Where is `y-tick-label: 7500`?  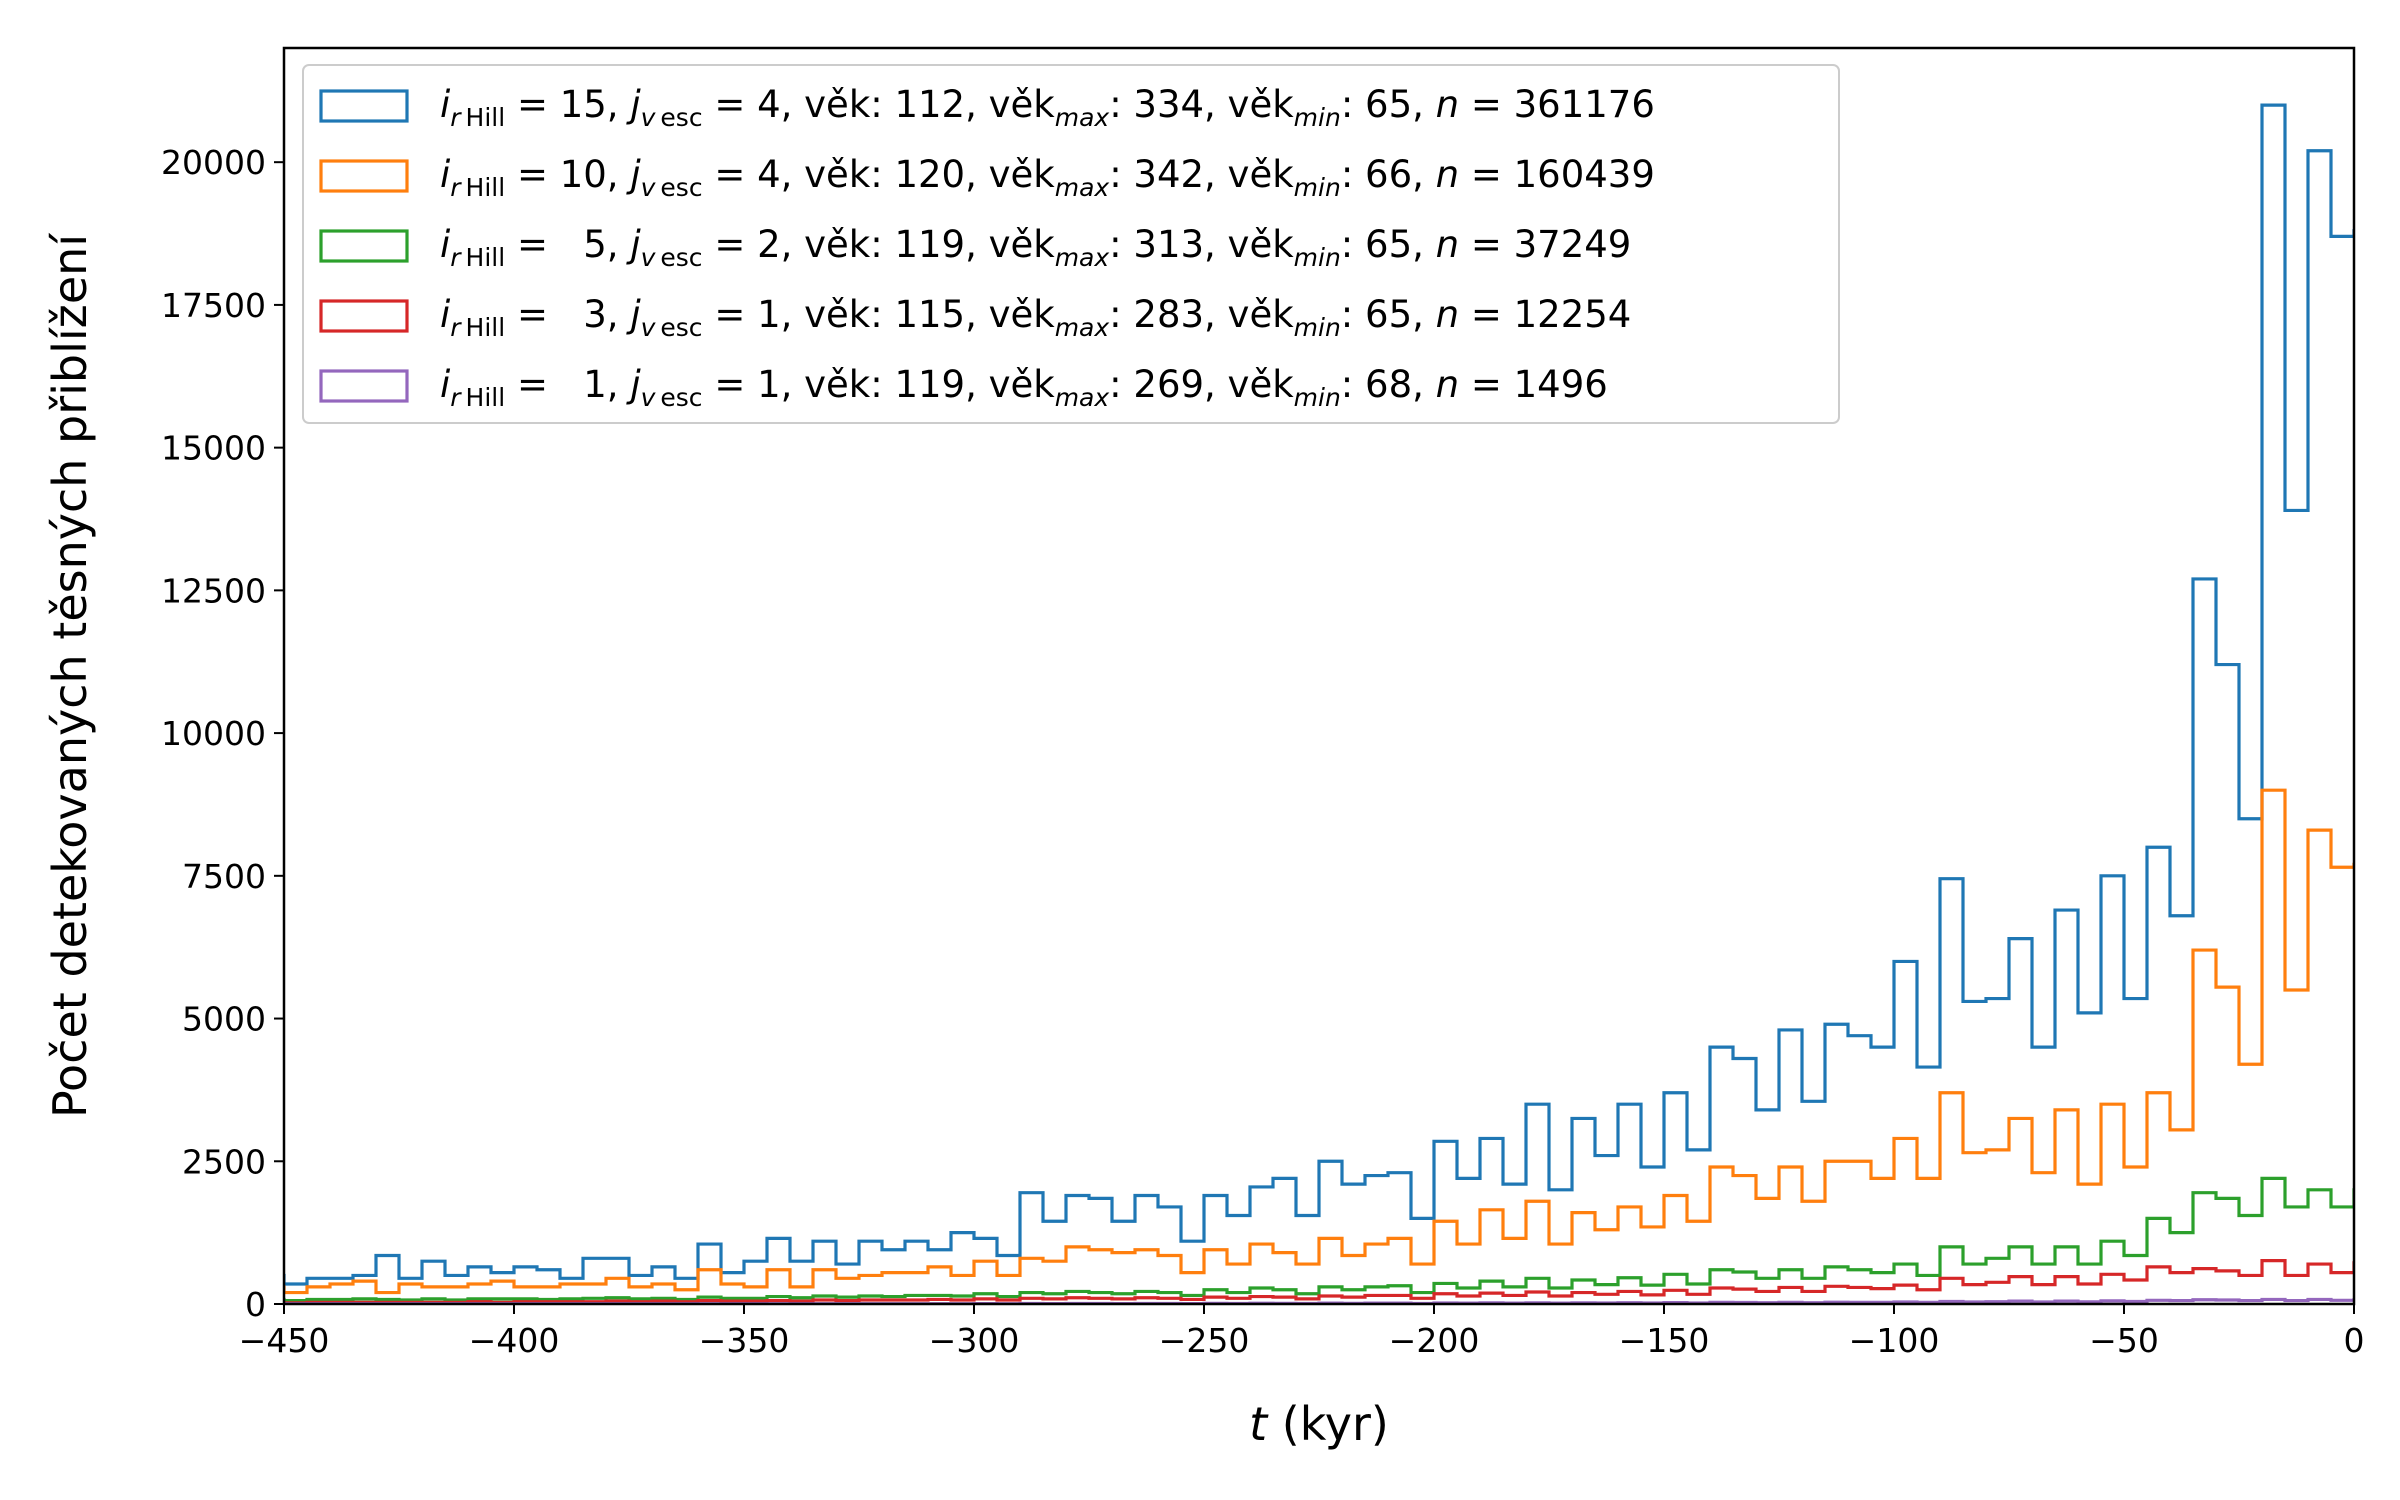 y-tick-label: 7500 is located at coordinates (224, 876).